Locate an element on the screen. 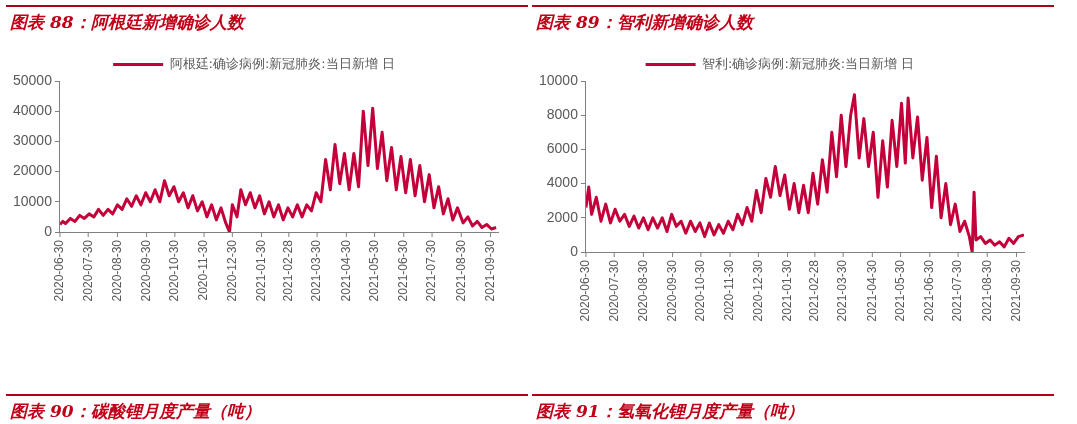 The image size is (1077, 424). y-tick-label: 6000 is located at coordinates (562, 148).